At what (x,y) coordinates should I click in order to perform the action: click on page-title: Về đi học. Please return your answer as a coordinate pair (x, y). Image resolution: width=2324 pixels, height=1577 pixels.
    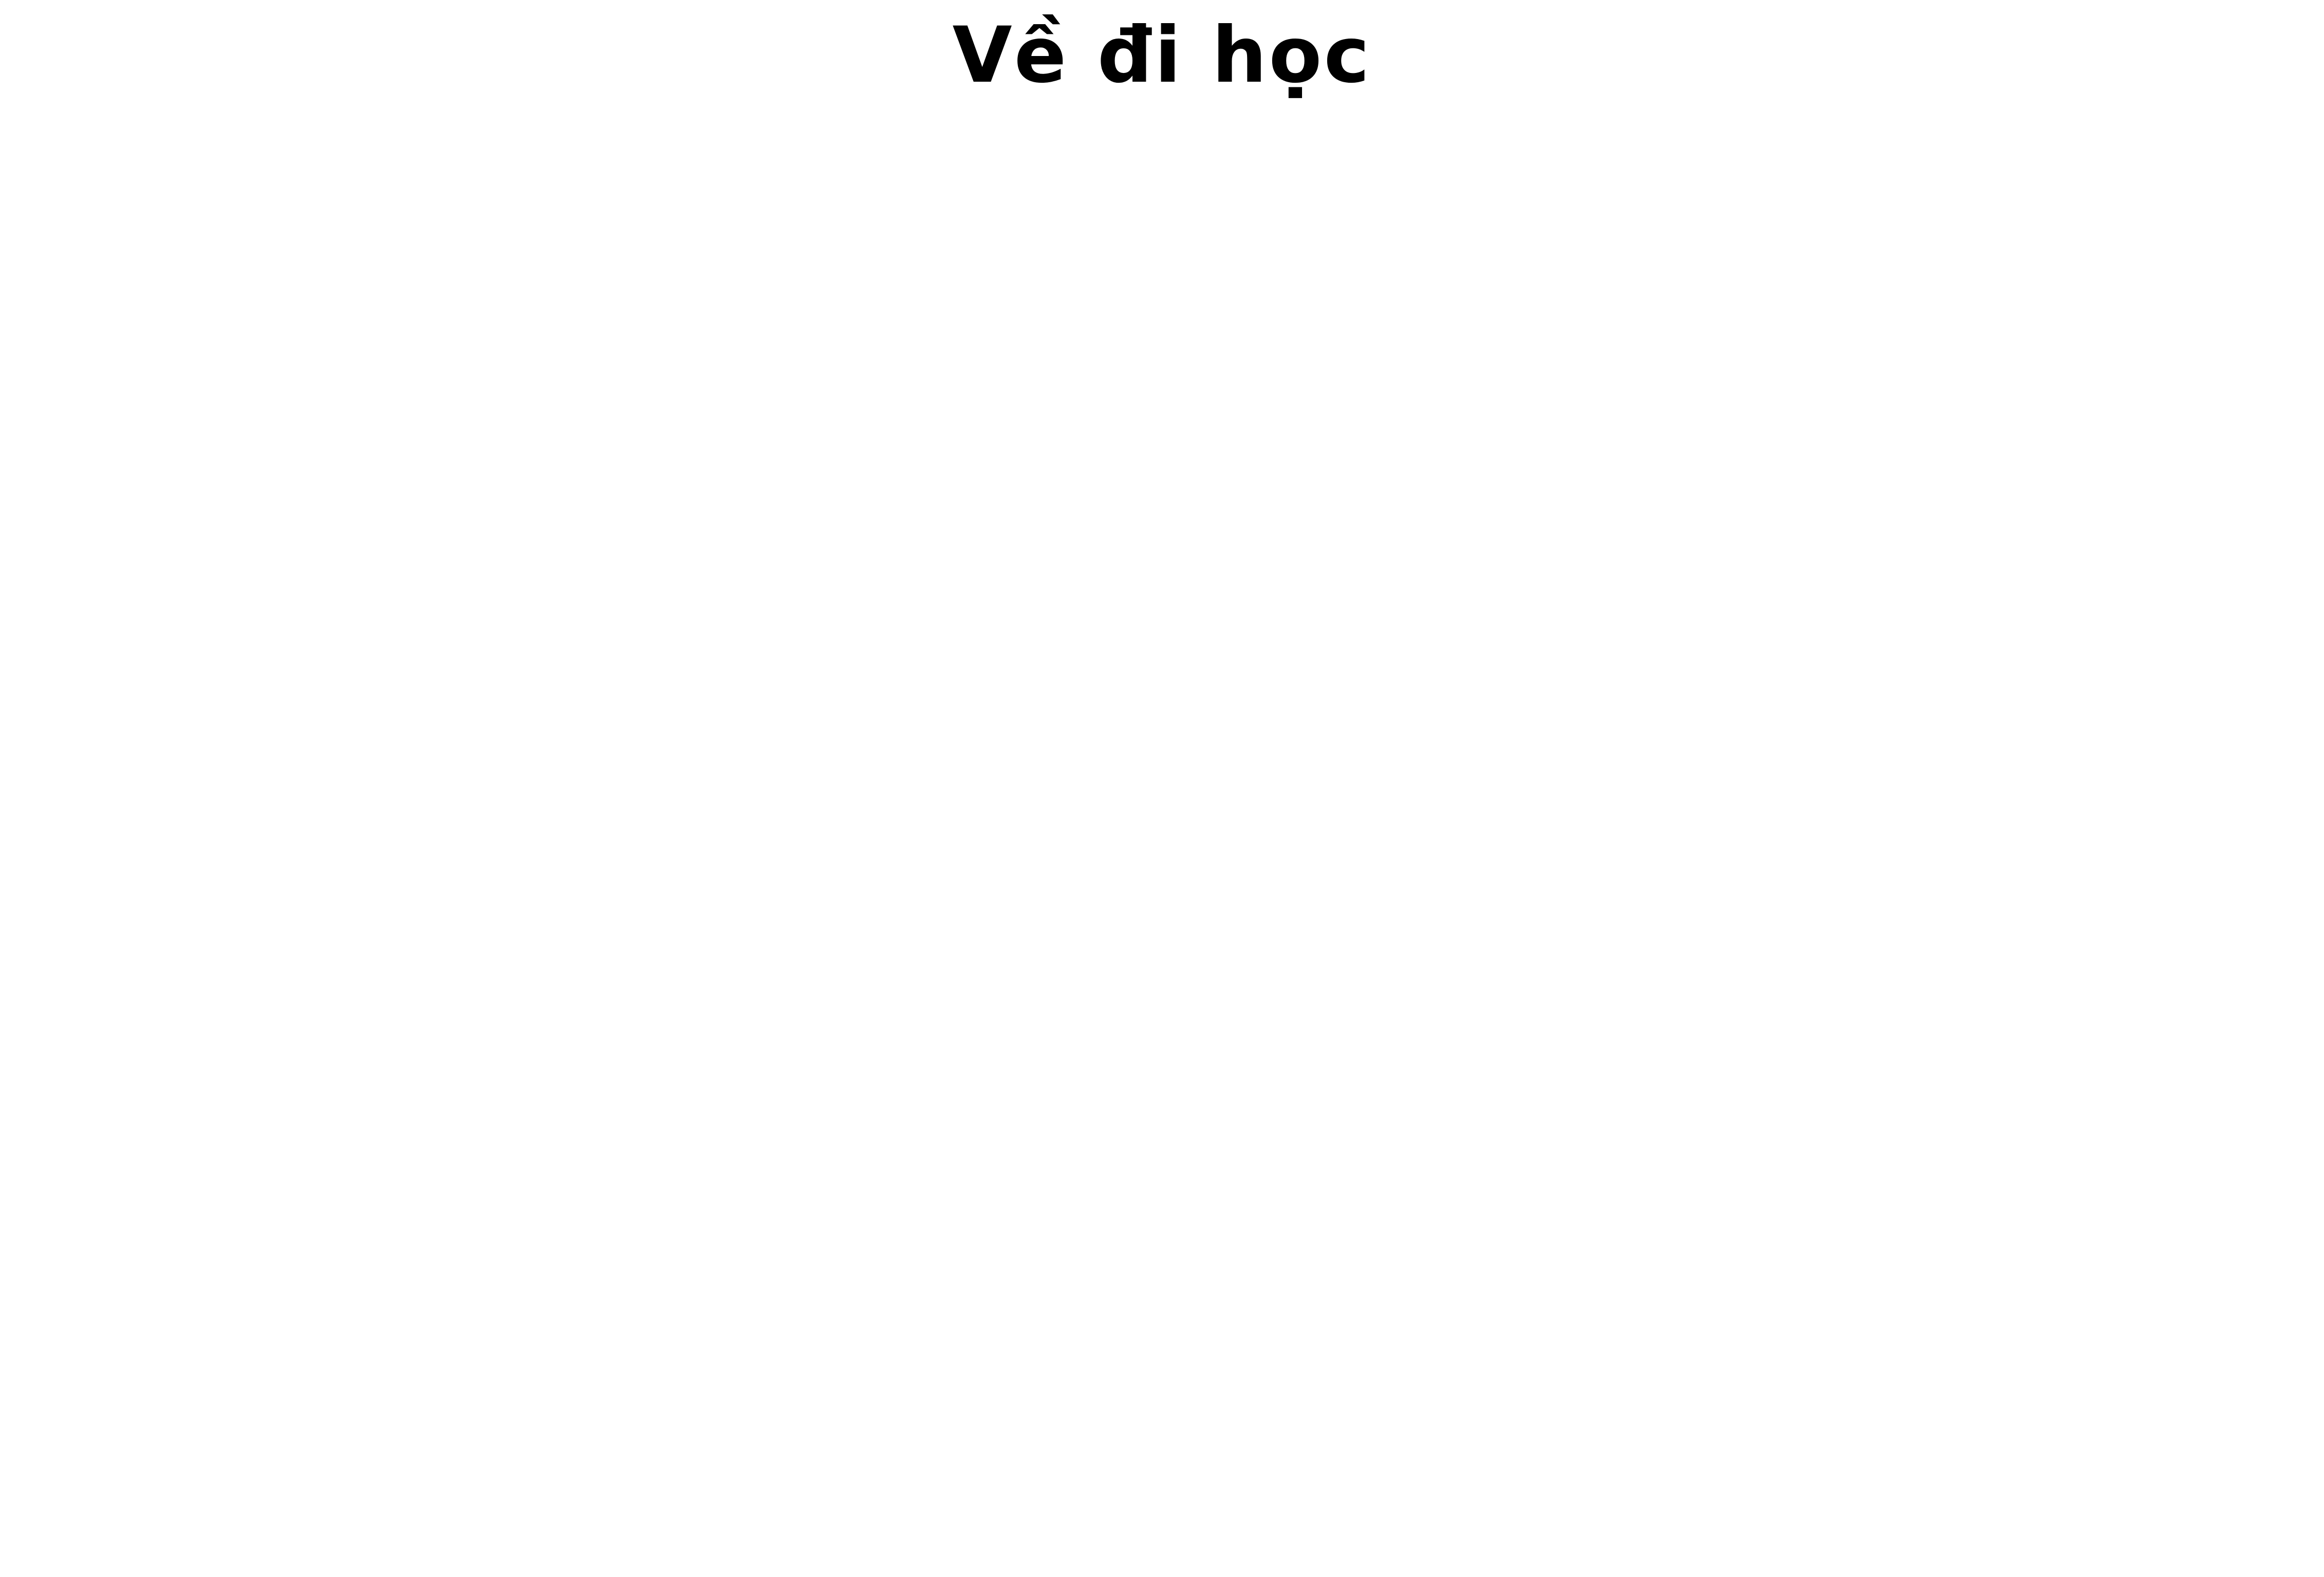
    Looking at the image, I should click on (1162, 55).